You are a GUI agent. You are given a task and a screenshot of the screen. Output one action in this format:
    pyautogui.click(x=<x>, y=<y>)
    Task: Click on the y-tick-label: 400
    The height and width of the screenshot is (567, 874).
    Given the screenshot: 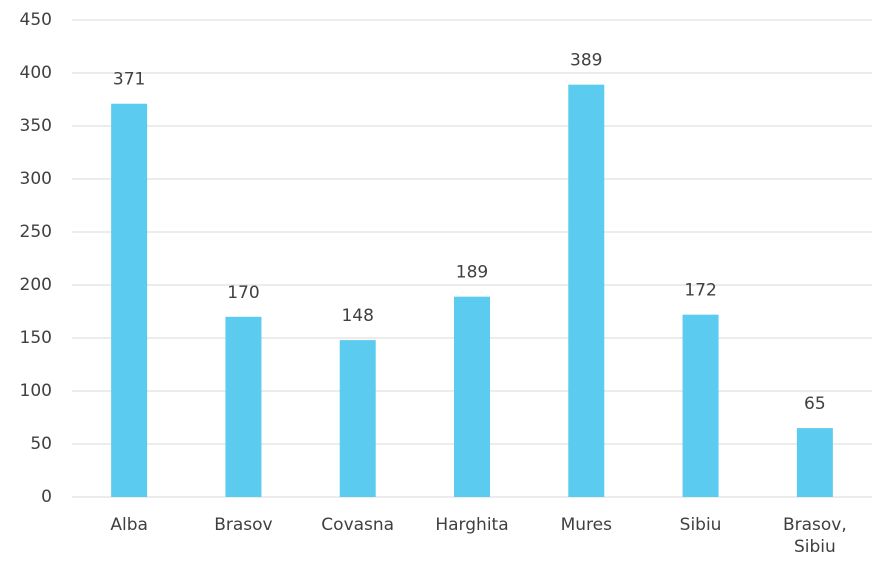 What is the action you would take?
    pyautogui.click(x=36, y=73)
    